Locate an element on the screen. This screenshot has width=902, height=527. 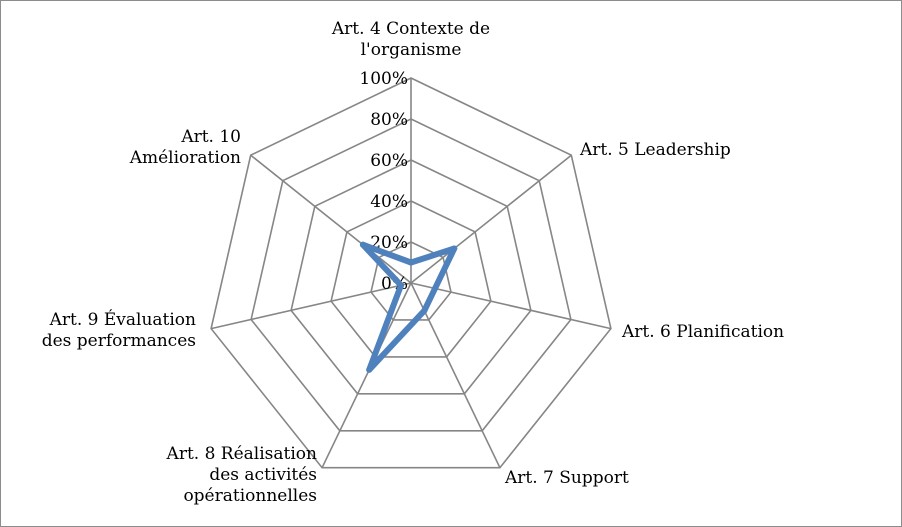
category-label-5: Art. 9 Évaluation des performances is located at coordinates (119, 330).